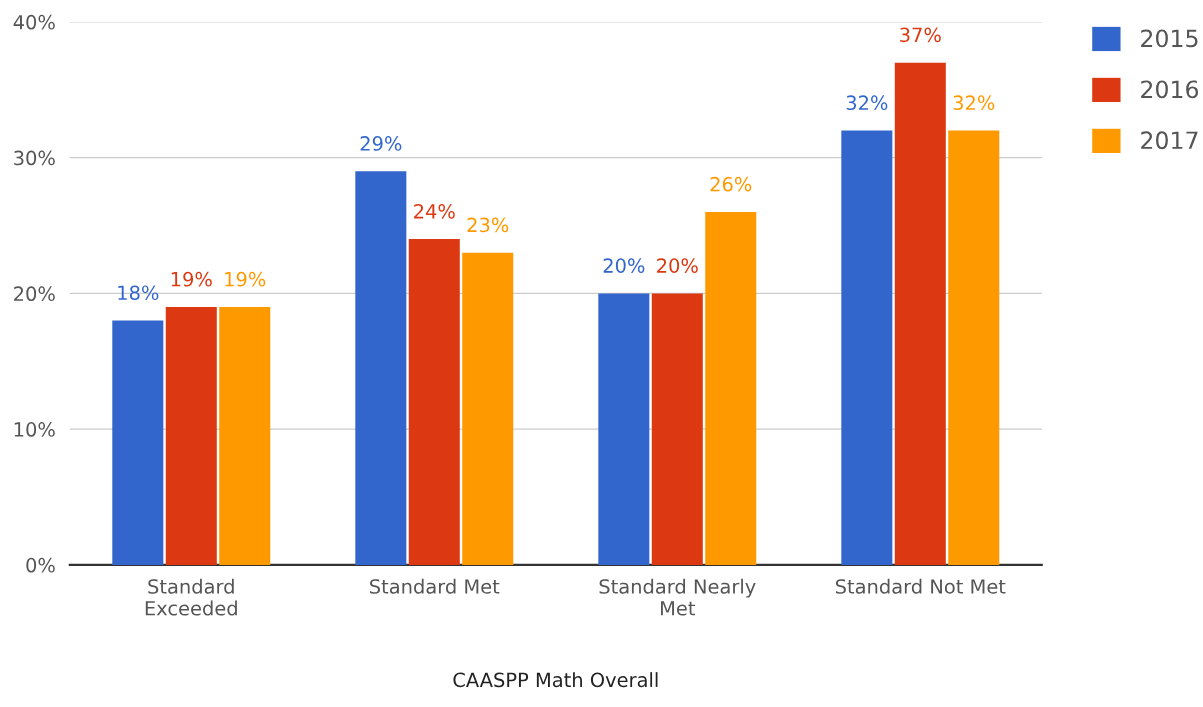 This screenshot has width=1203, height=707. Describe the element at coordinates (34, 22) in the screenshot. I see `y-tick-label: 40%` at that location.